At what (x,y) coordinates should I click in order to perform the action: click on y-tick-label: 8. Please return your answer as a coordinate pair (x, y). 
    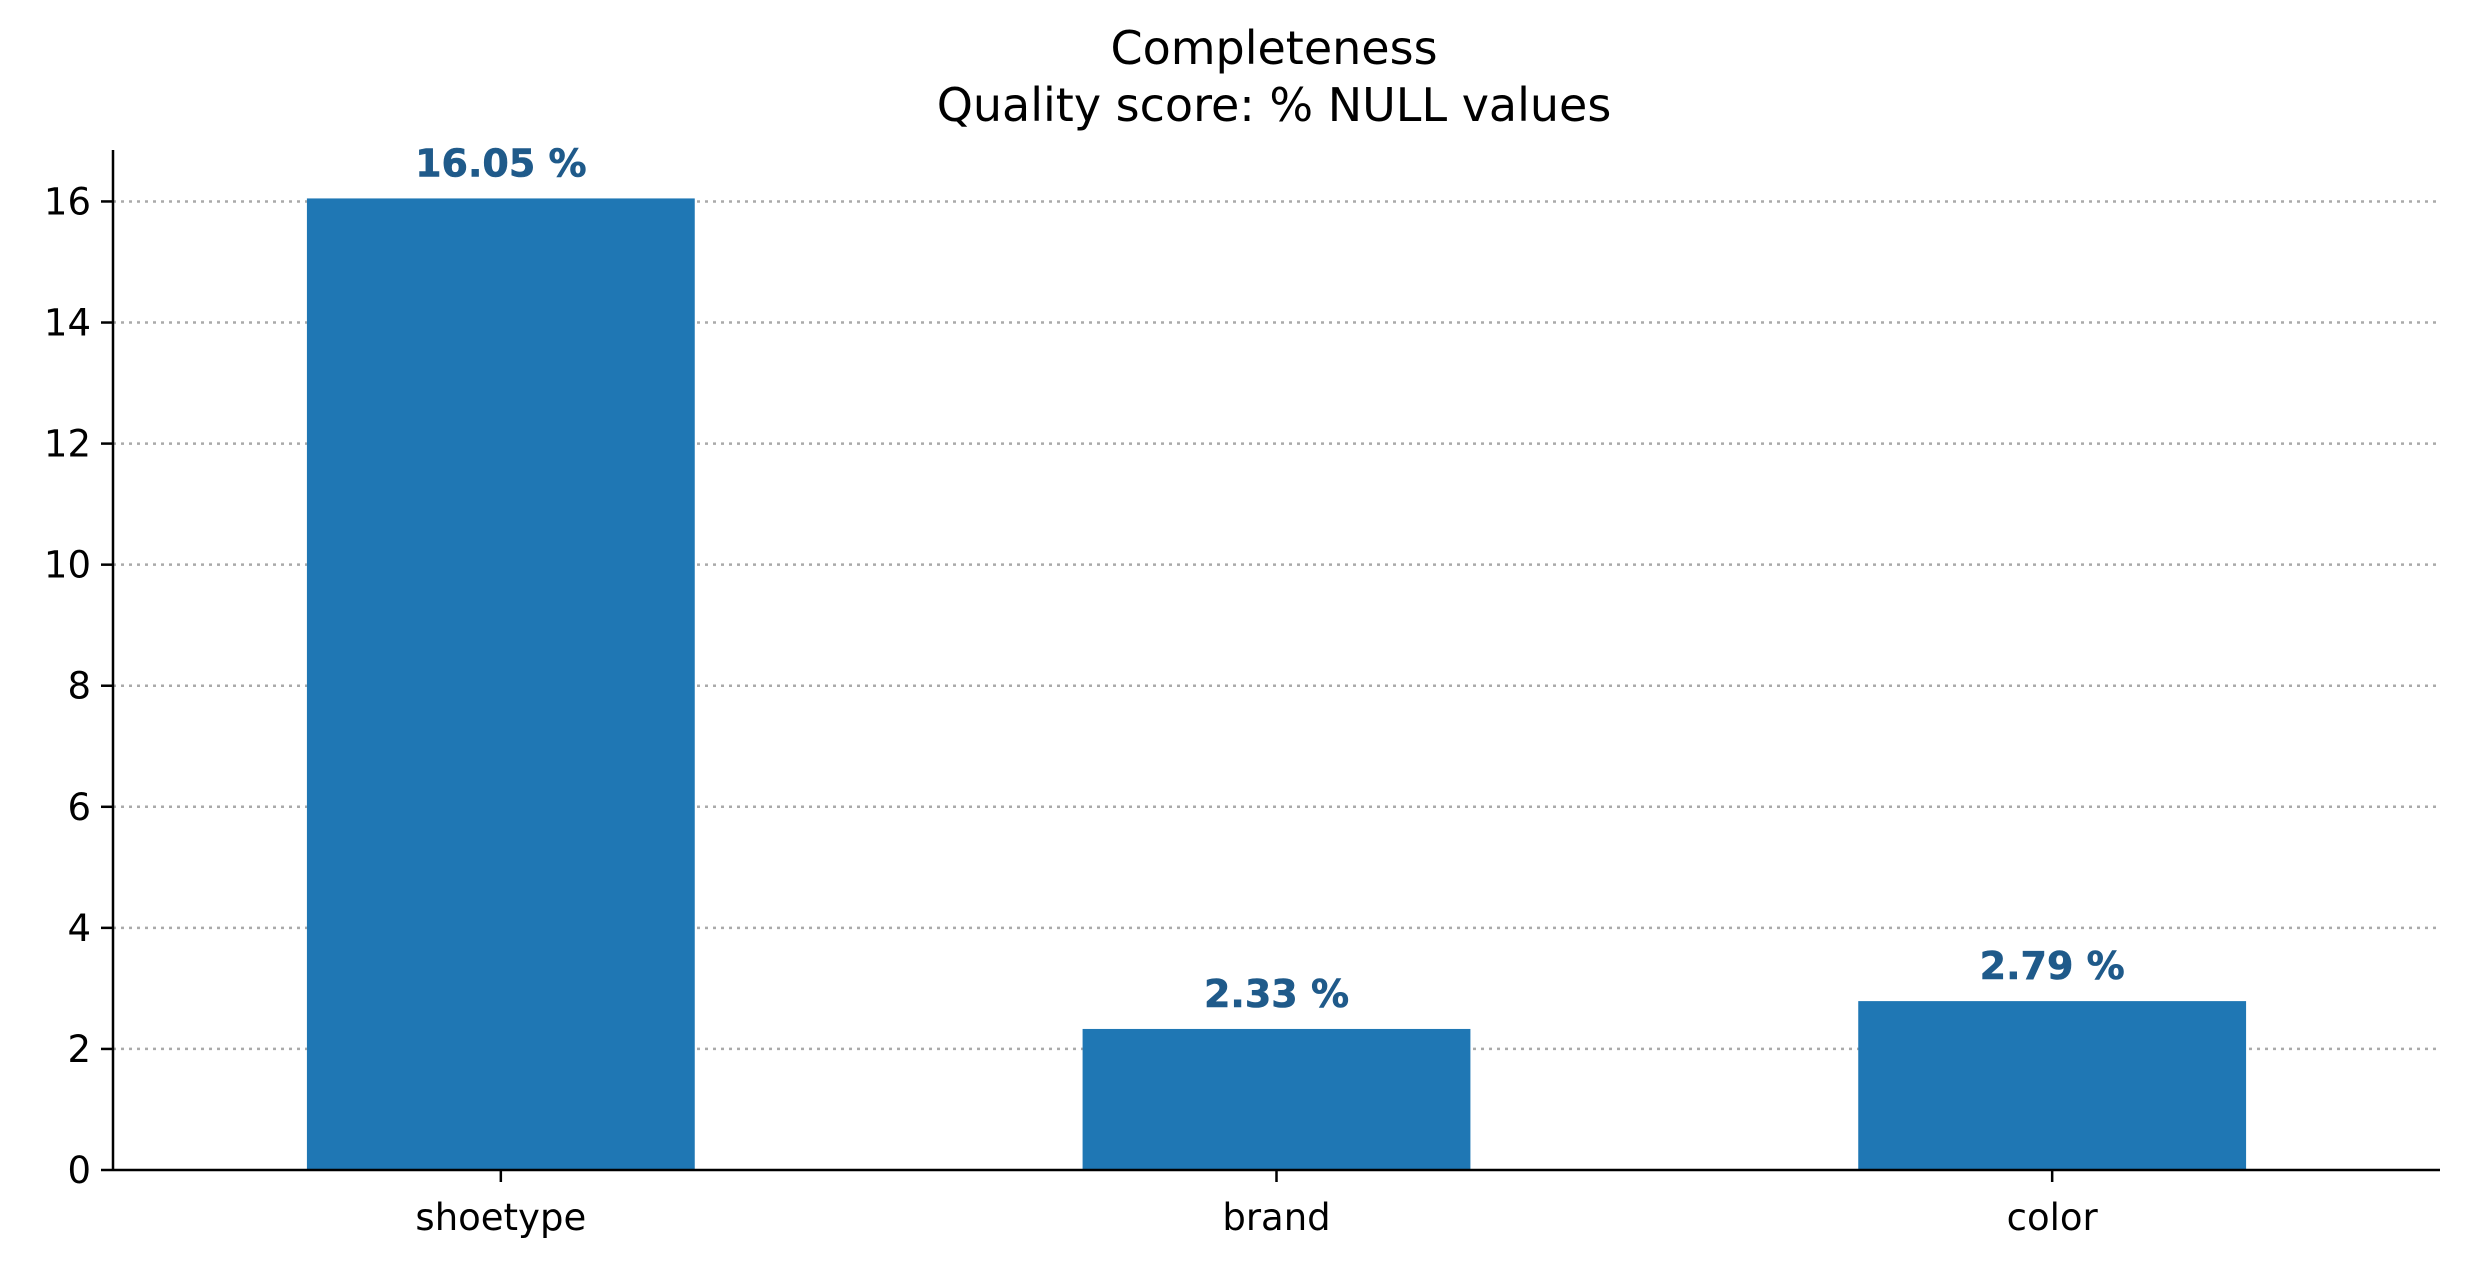
    Looking at the image, I should click on (79, 686).